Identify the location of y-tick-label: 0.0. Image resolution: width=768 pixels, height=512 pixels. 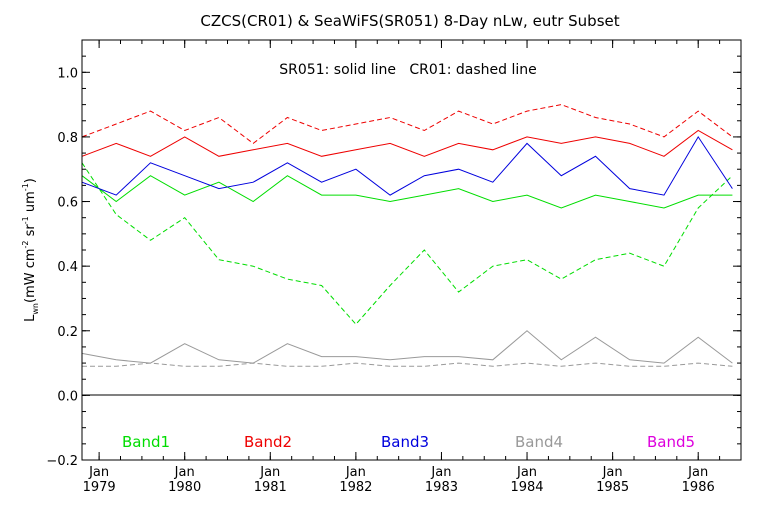
(67, 396).